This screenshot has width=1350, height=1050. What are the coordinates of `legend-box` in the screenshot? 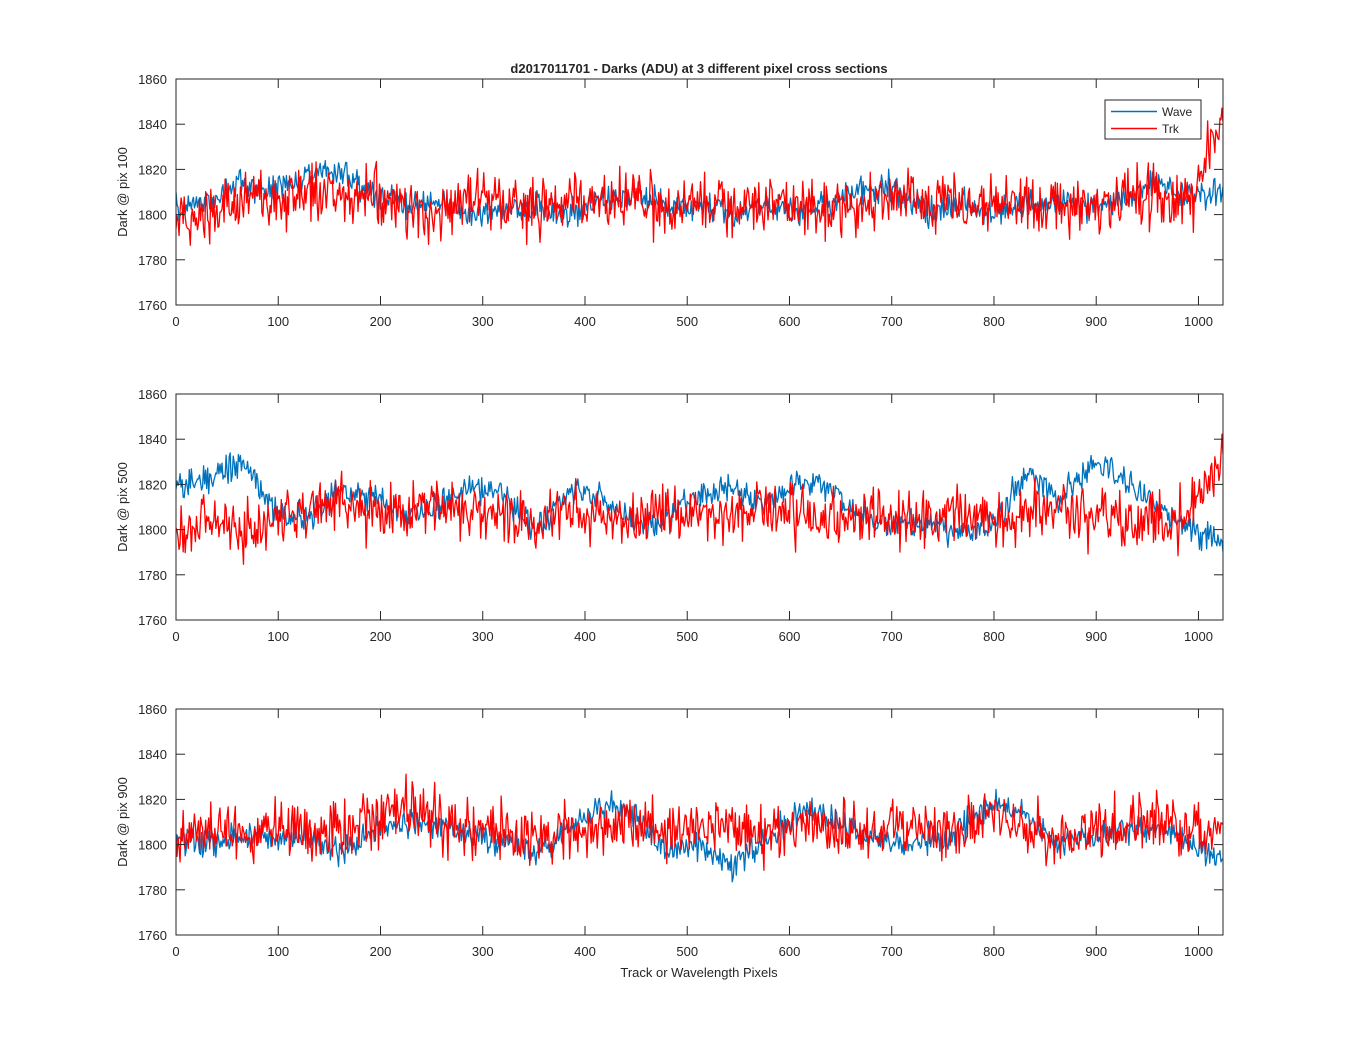 It's located at (1153, 119).